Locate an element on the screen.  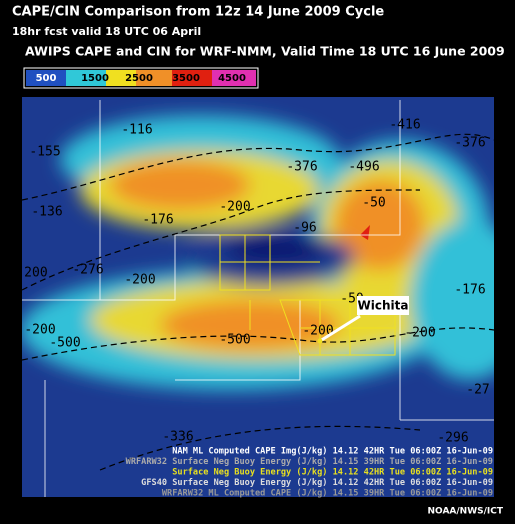
colorbar is located at coordinates (141, 78).